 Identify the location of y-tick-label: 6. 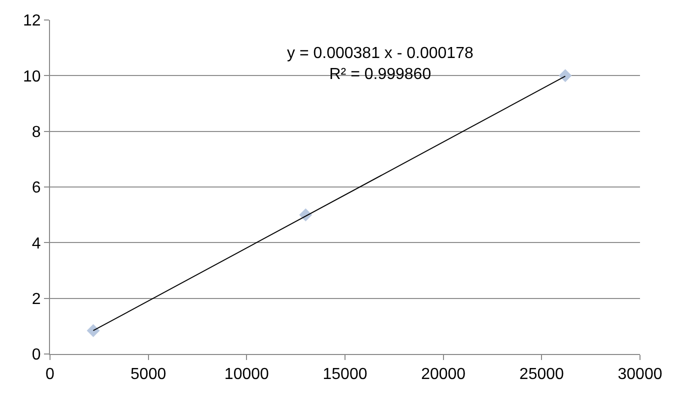
(36, 188).